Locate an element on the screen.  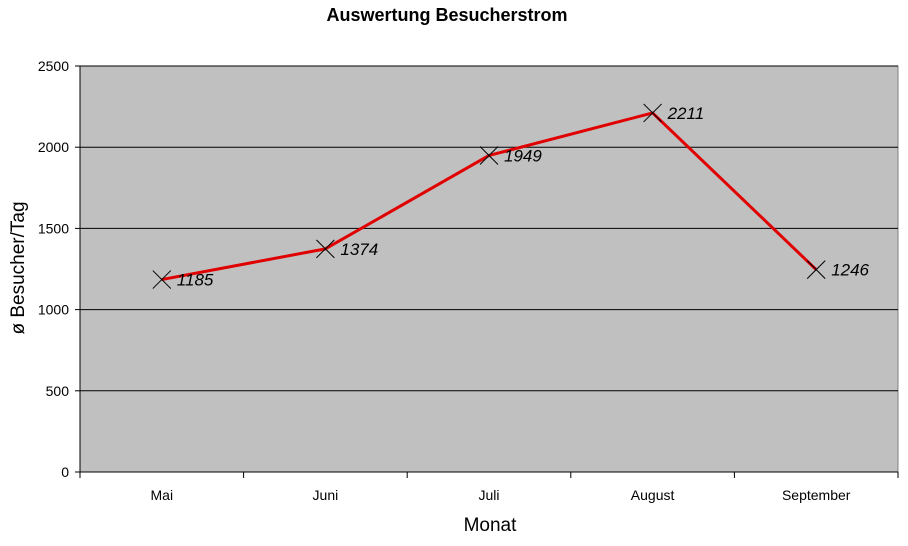
data-label: 1949 is located at coordinates (523, 155).